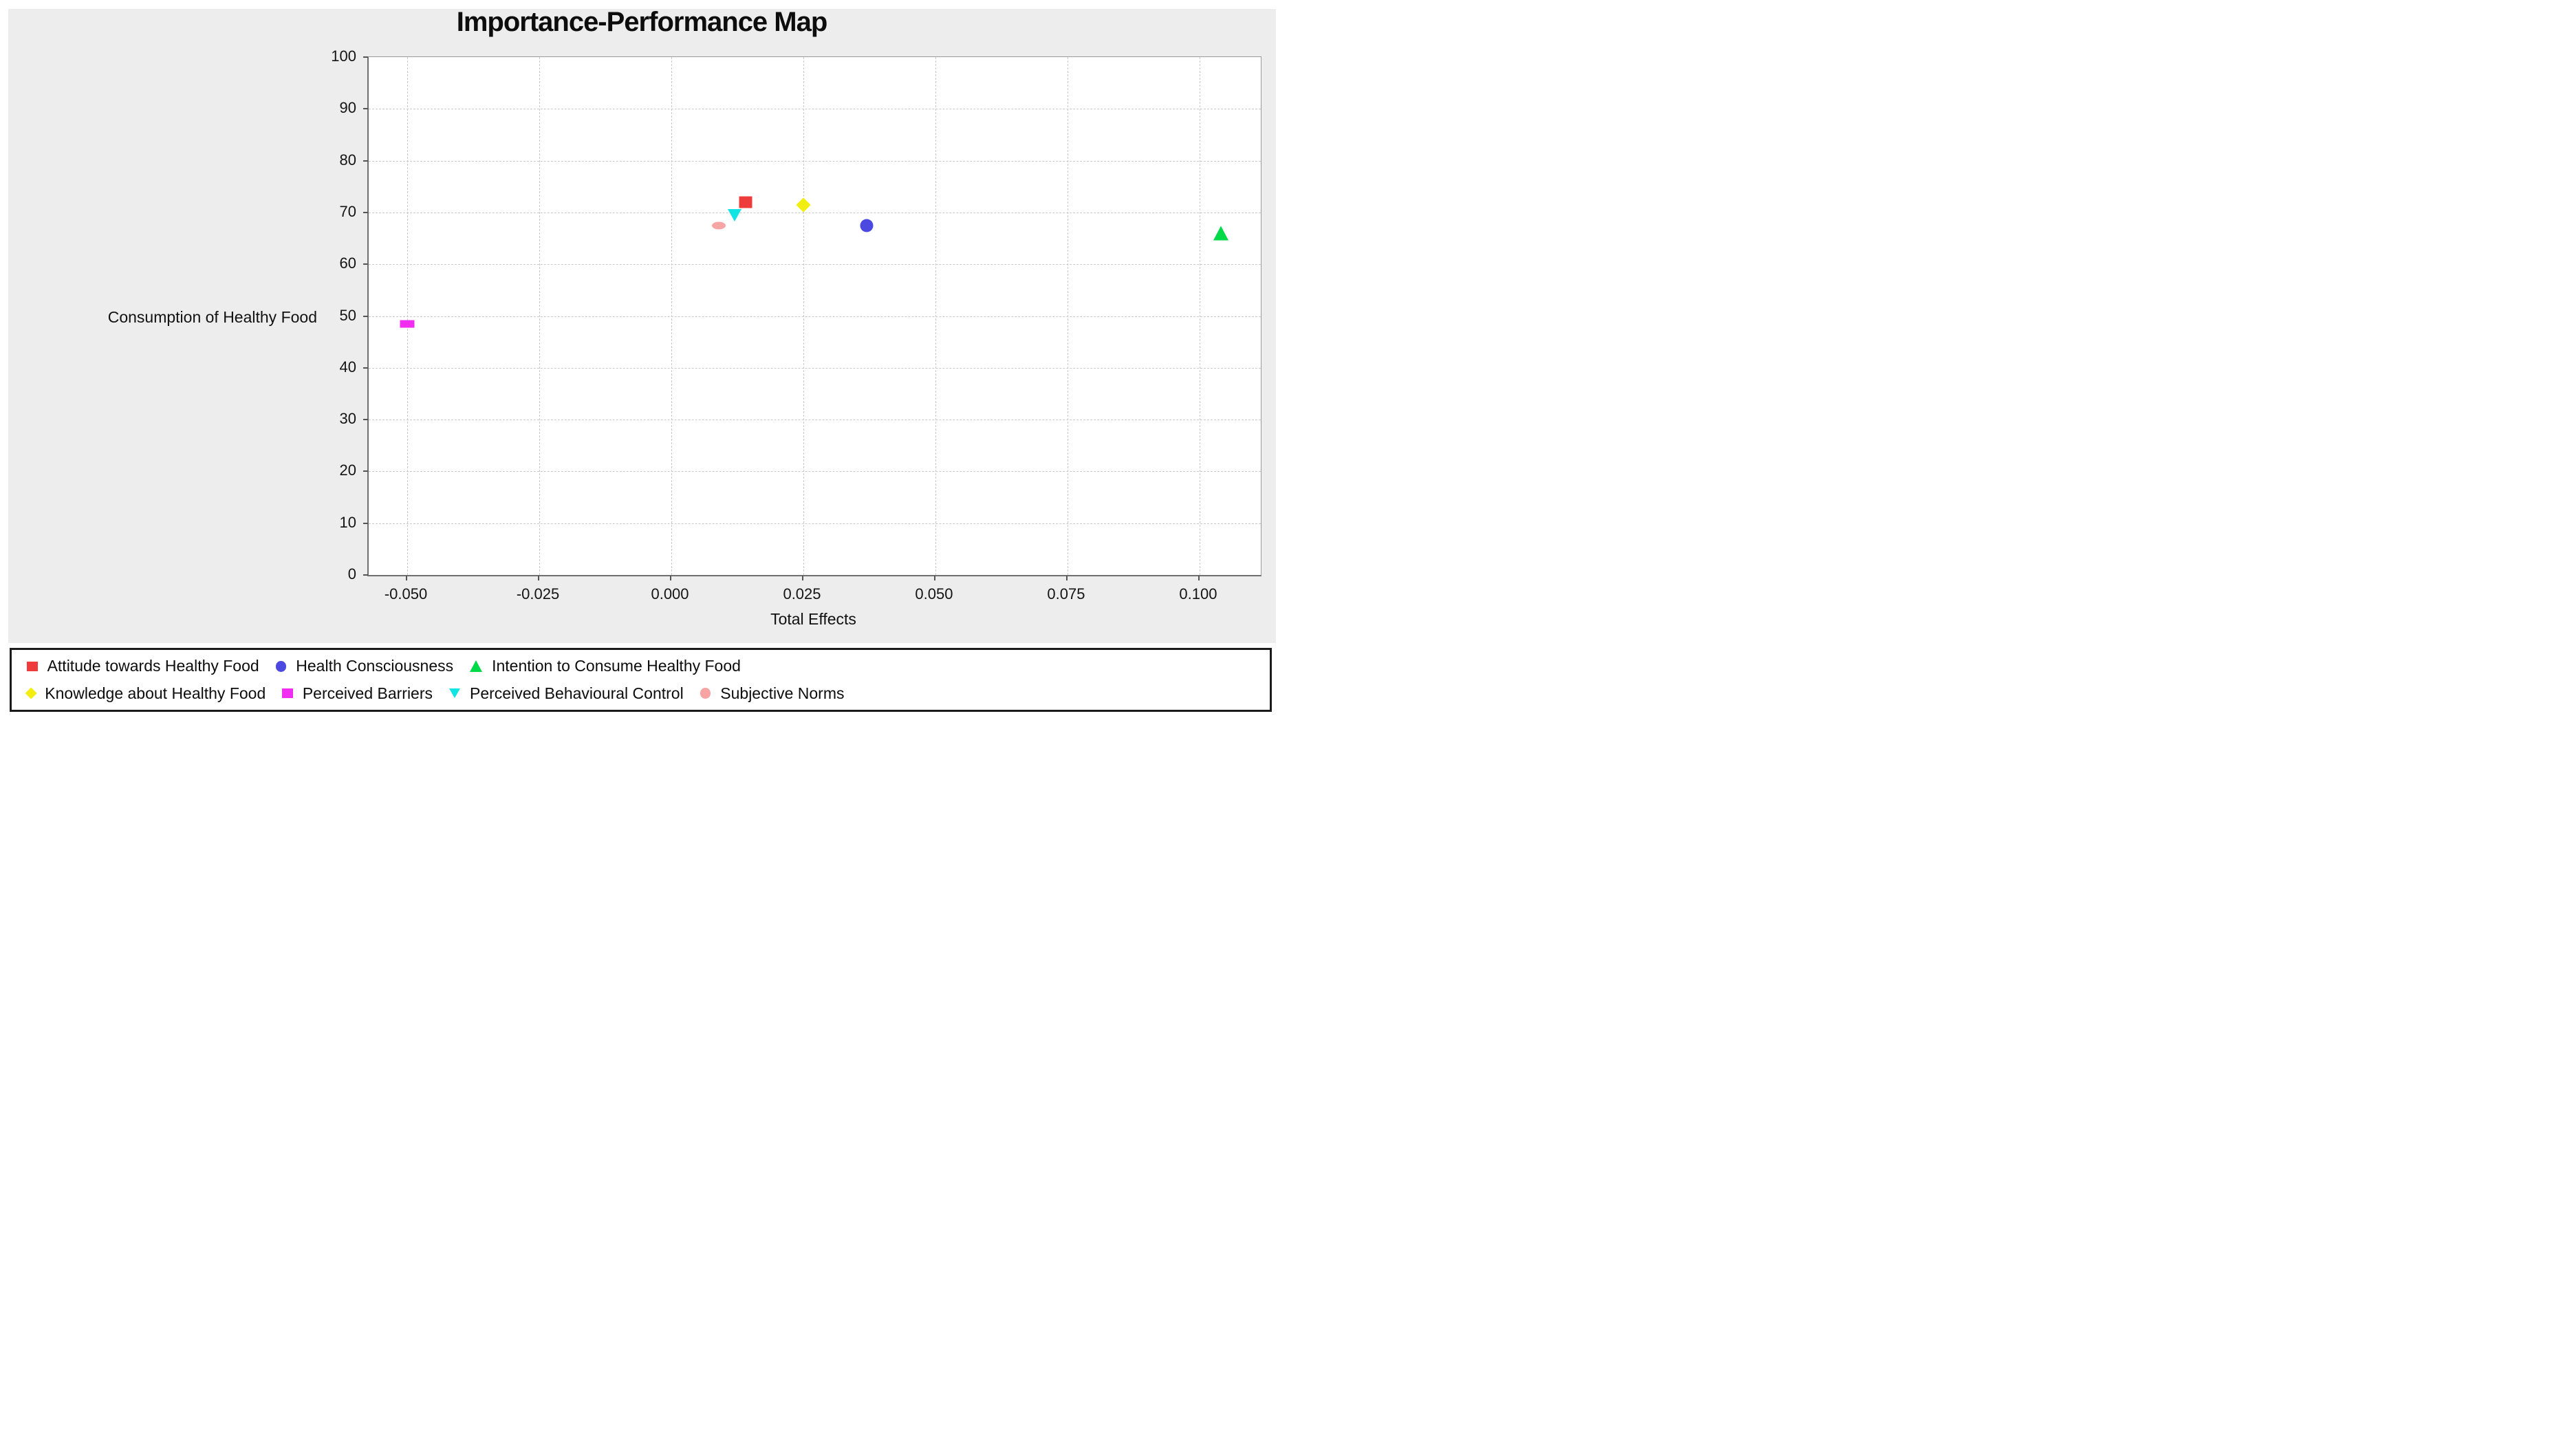 Image resolution: width=2567 pixels, height=1456 pixels. Describe the element at coordinates (803, 205) in the screenshot. I see `data-point-diamond-icon` at that location.